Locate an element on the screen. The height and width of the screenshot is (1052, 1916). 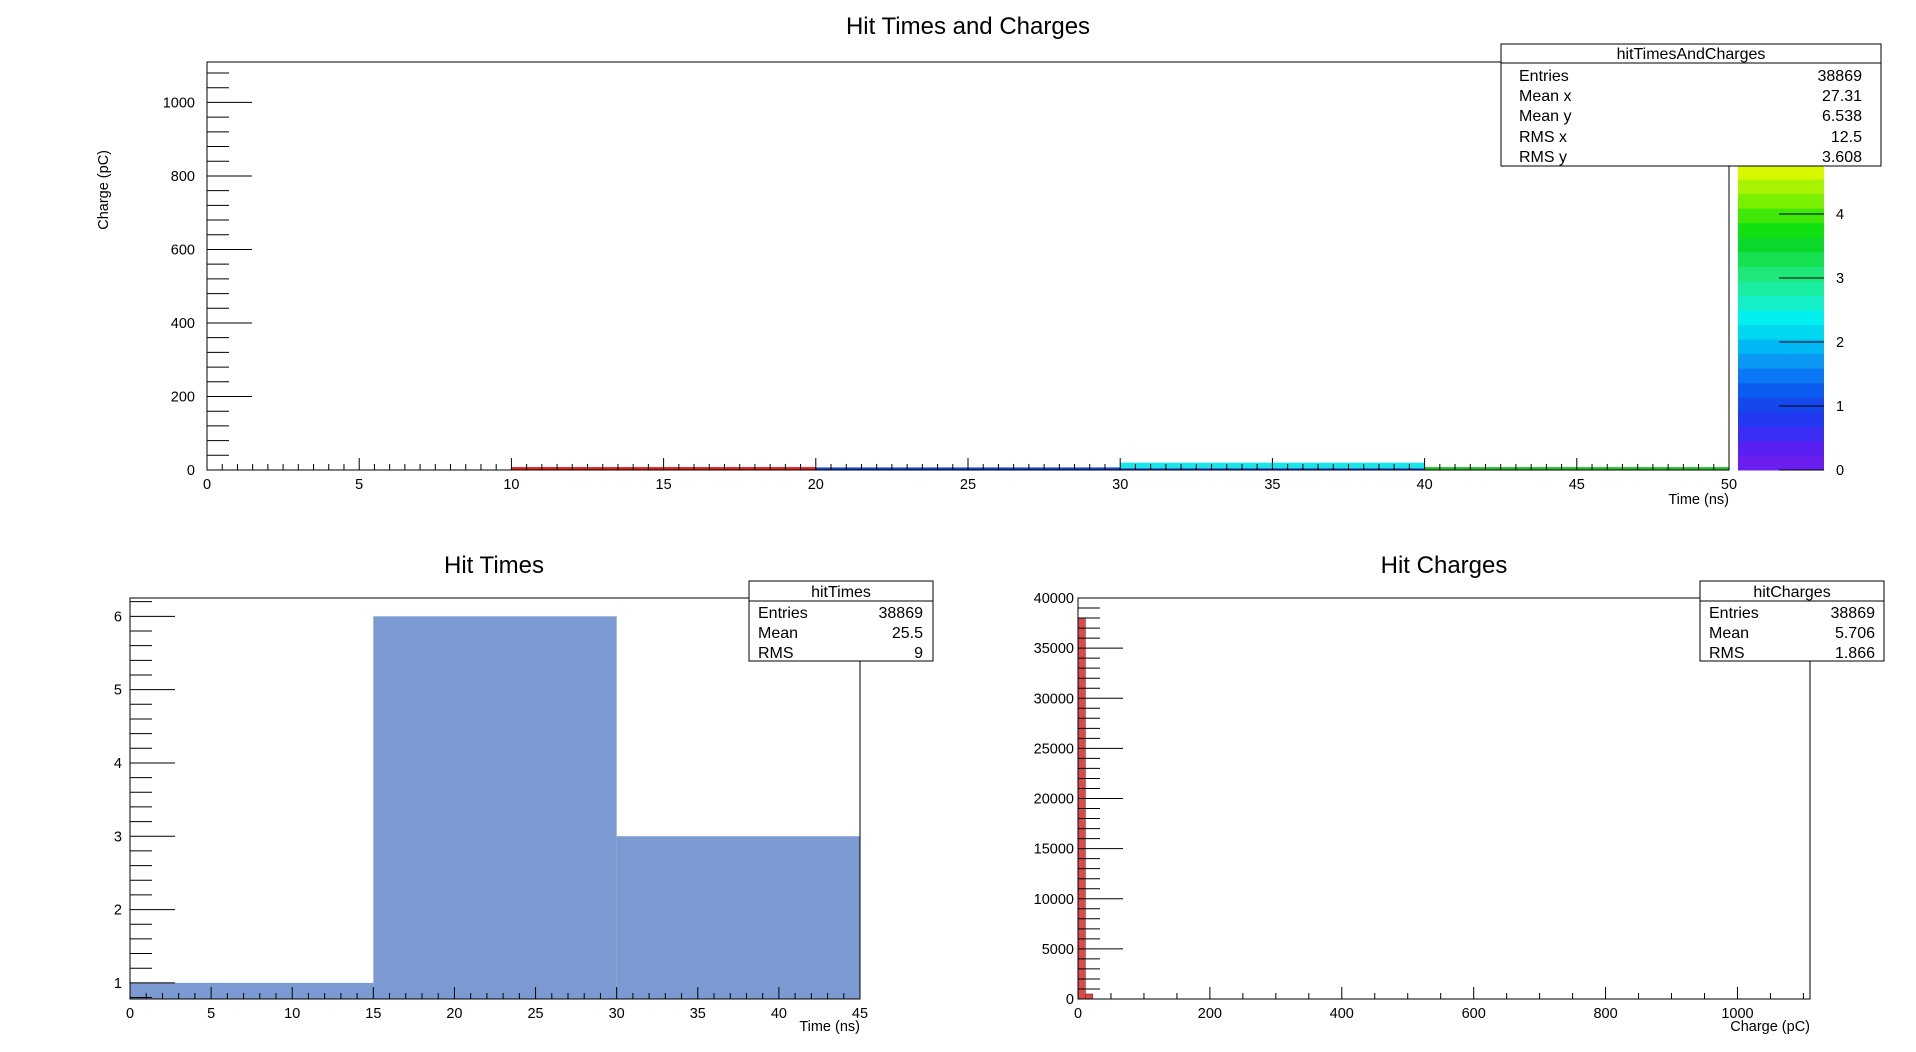
chart-title: Hit Times and Charges is located at coordinates (968, 26).